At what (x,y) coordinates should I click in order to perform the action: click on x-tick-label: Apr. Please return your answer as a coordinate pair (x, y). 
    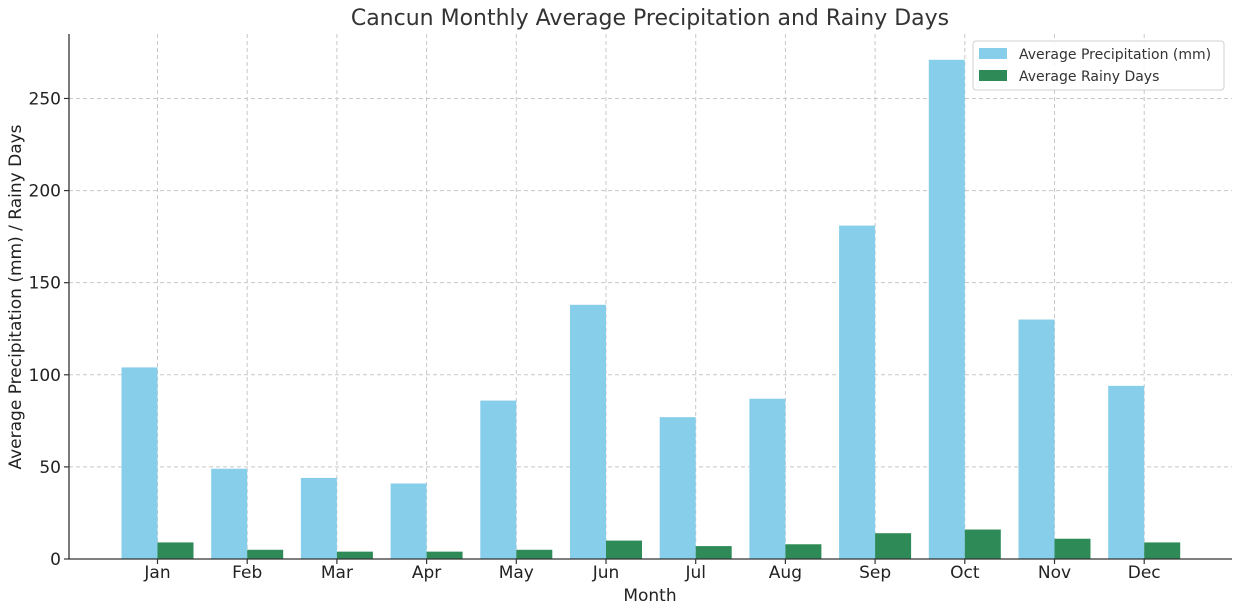
    Looking at the image, I should click on (426, 573).